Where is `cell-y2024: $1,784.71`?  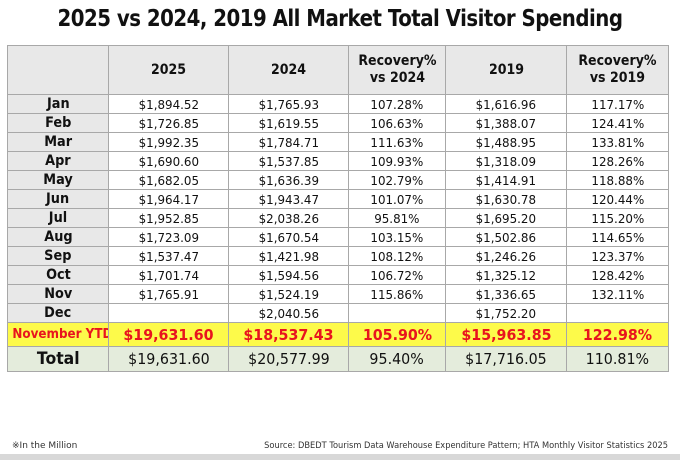 cell-y2024: $1,784.71 is located at coordinates (288, 142).